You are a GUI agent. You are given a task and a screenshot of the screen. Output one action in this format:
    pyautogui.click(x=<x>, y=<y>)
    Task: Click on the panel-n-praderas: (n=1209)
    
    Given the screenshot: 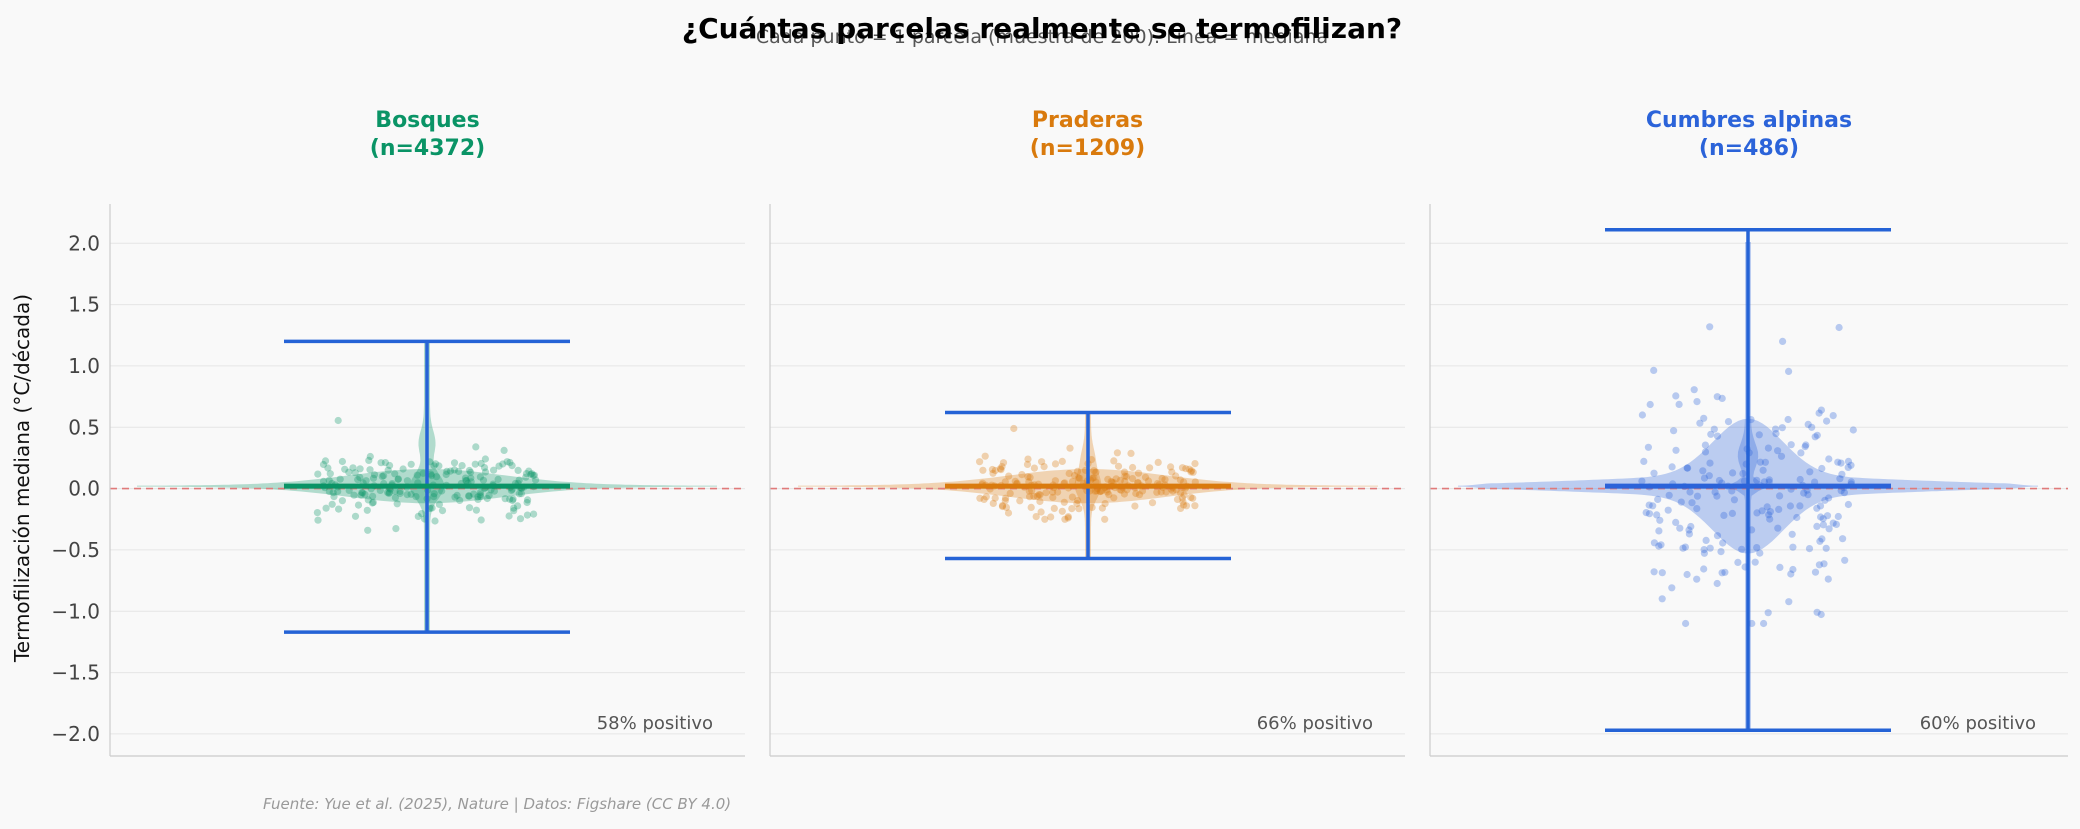 What is the action you would take?
    pyautogui.click(x=1087, y=148)
    